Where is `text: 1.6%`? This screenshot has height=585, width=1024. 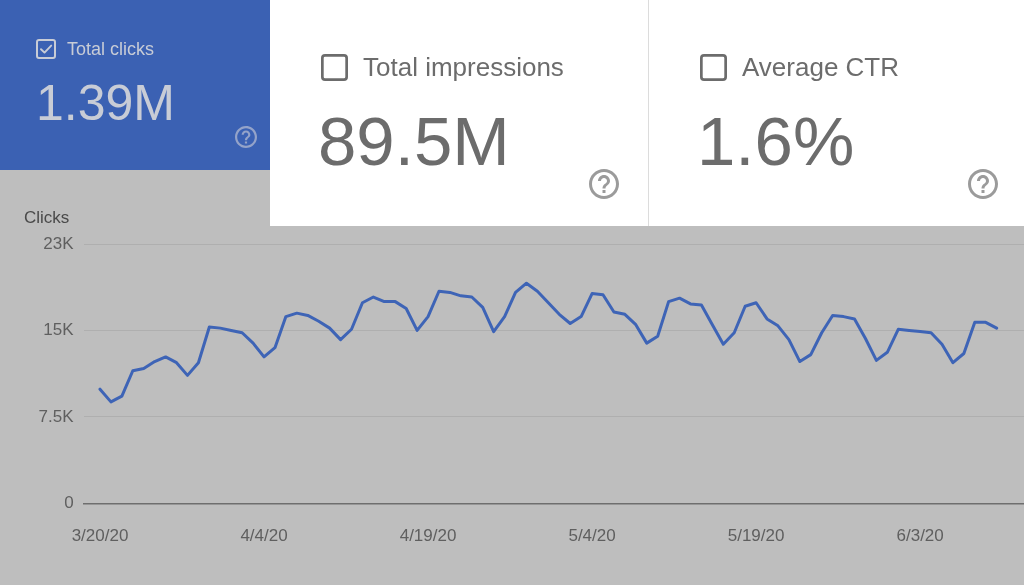 text: 1.6% is located at coordinates (776, 141).